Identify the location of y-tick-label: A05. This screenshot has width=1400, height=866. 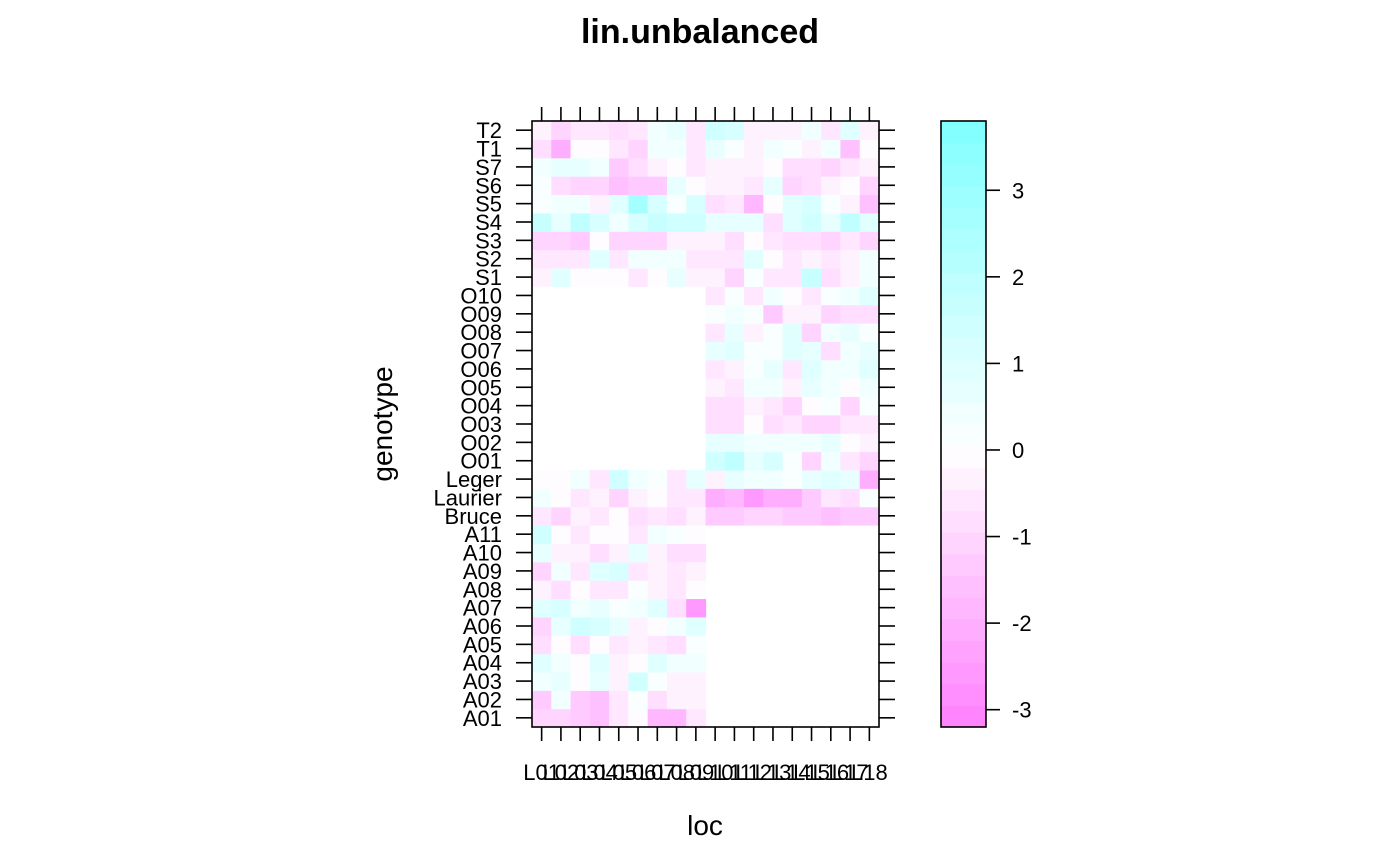
(482, 644).